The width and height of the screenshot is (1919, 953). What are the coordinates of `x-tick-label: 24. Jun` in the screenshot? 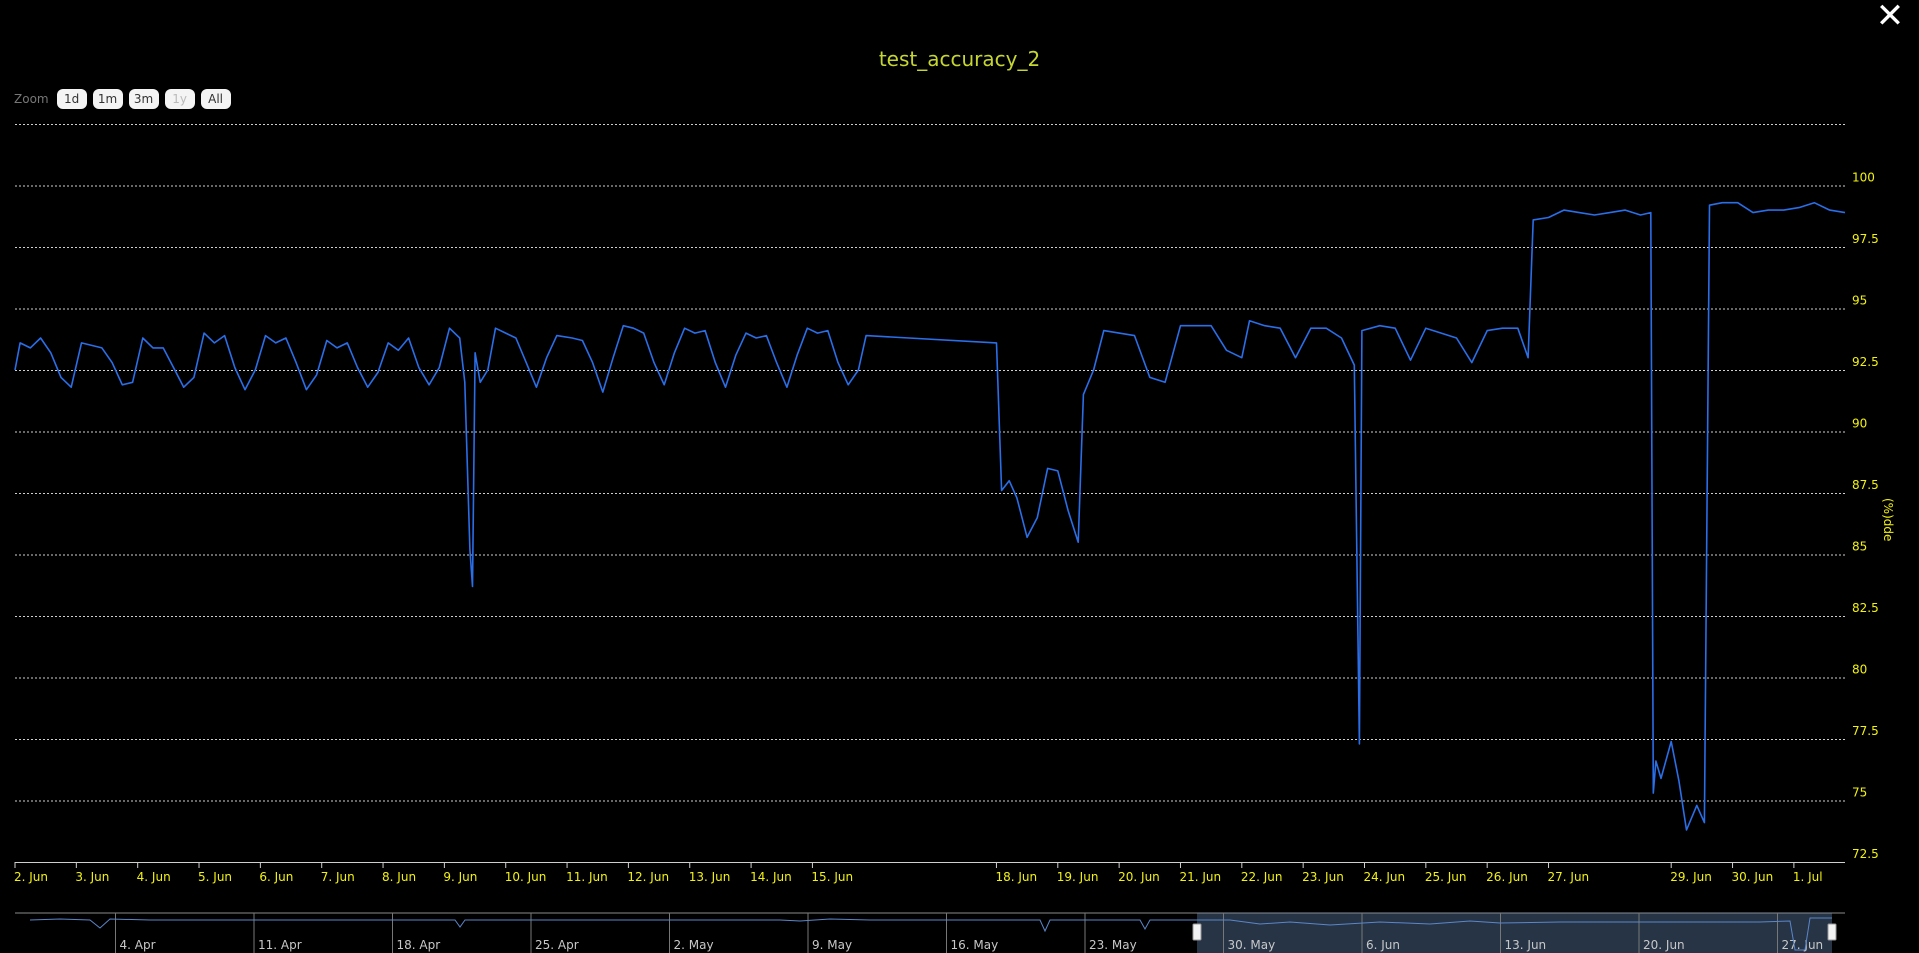 It's located at (1384, 877).